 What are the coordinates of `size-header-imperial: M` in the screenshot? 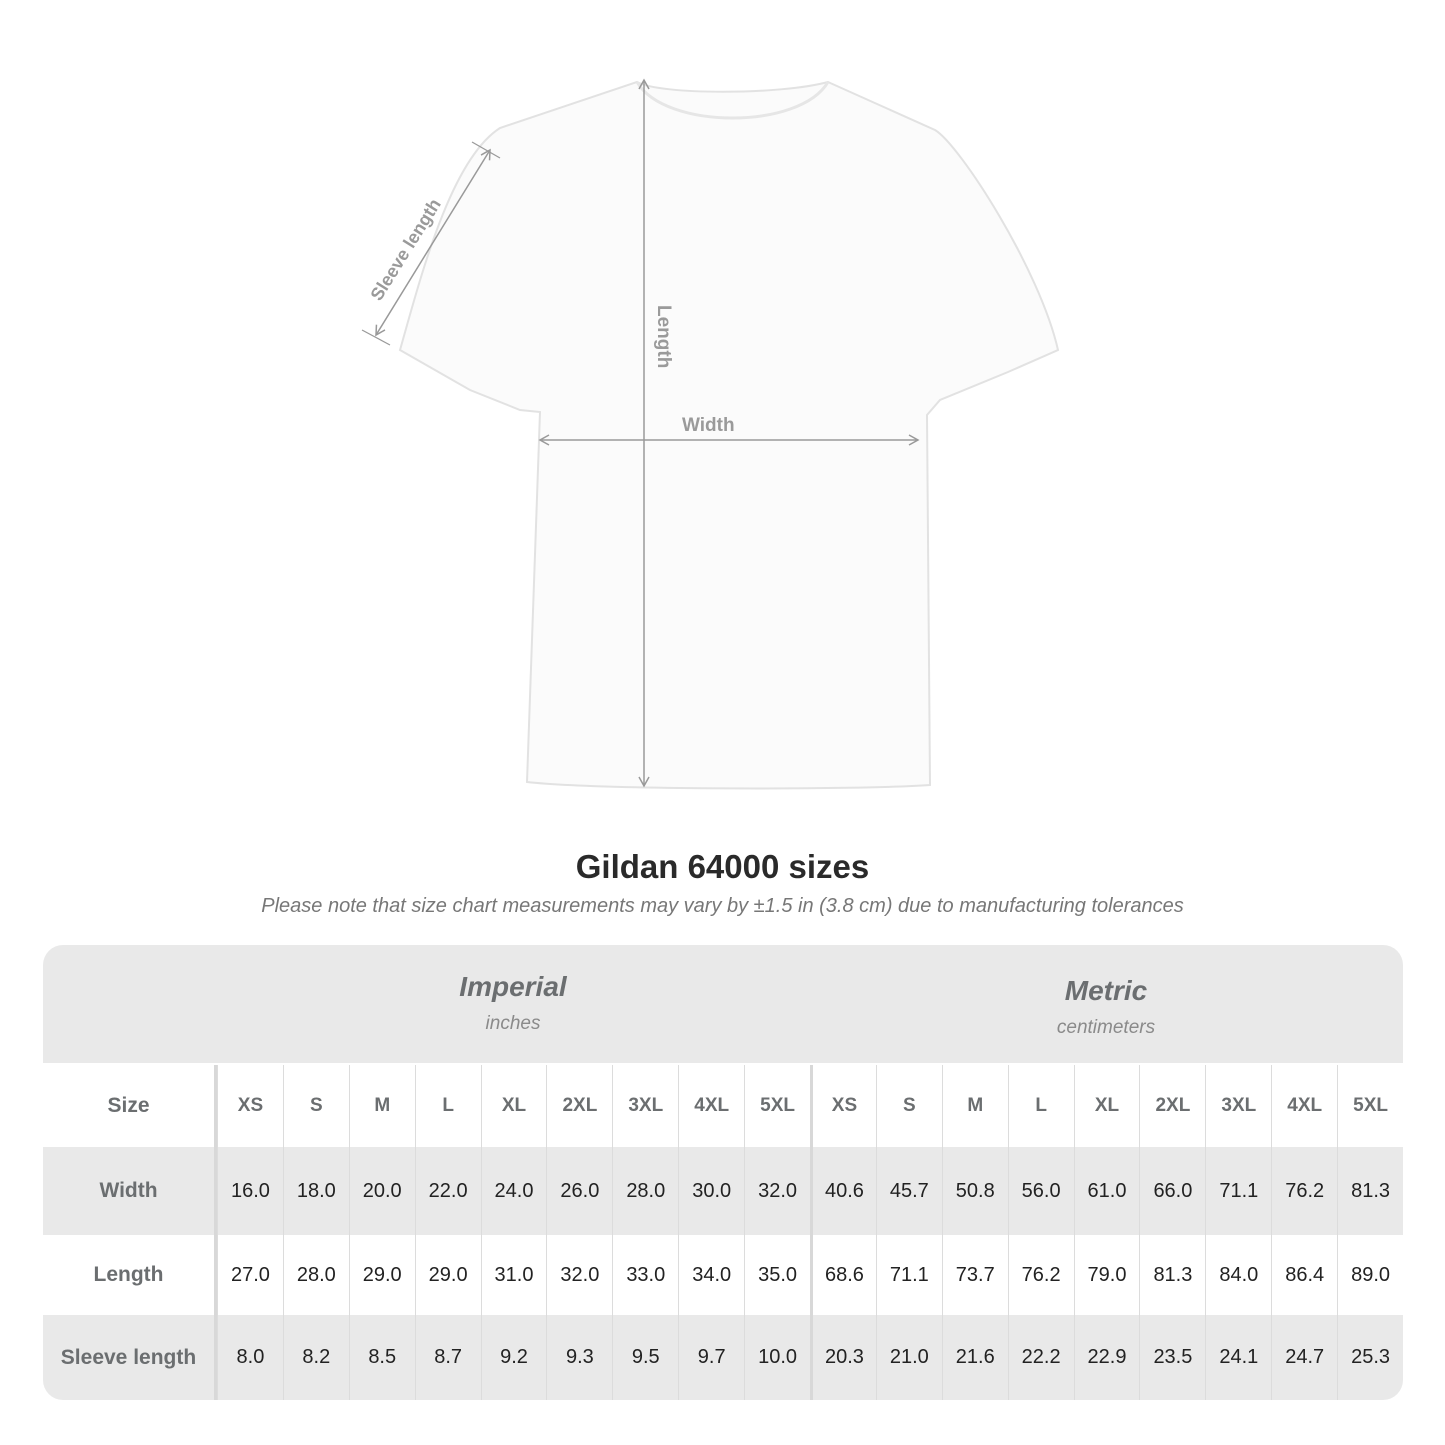 It's located at (381, 1106).